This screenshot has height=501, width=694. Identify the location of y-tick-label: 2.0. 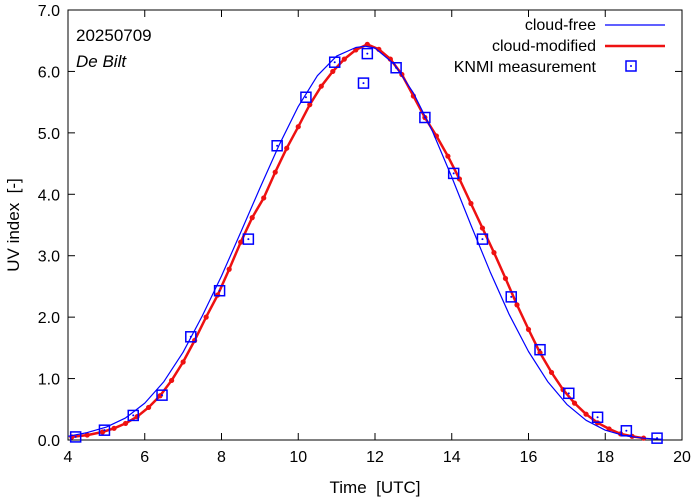
(49, 318).